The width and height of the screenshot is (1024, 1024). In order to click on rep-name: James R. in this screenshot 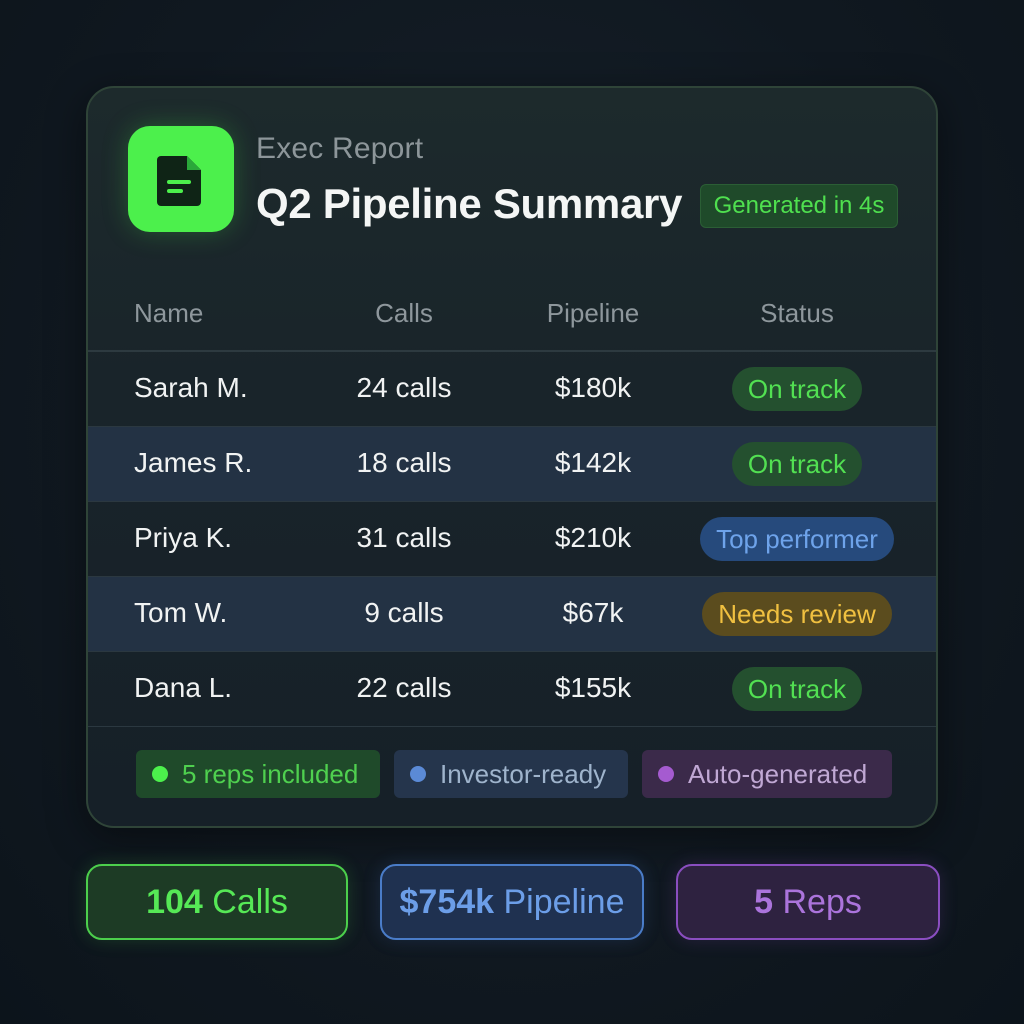, I will do `click(193, 462)`.